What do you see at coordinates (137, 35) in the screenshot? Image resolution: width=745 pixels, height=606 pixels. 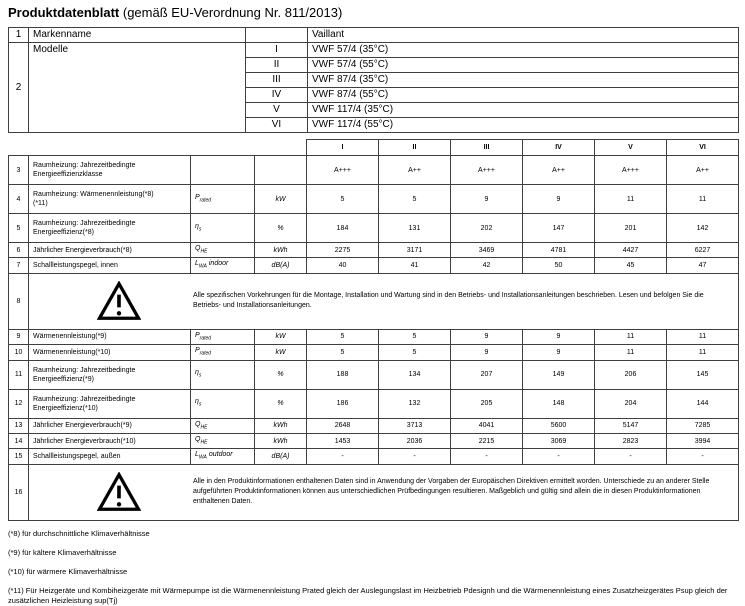 I see `brand-label: Markenname` at bounding box center [137, 35].